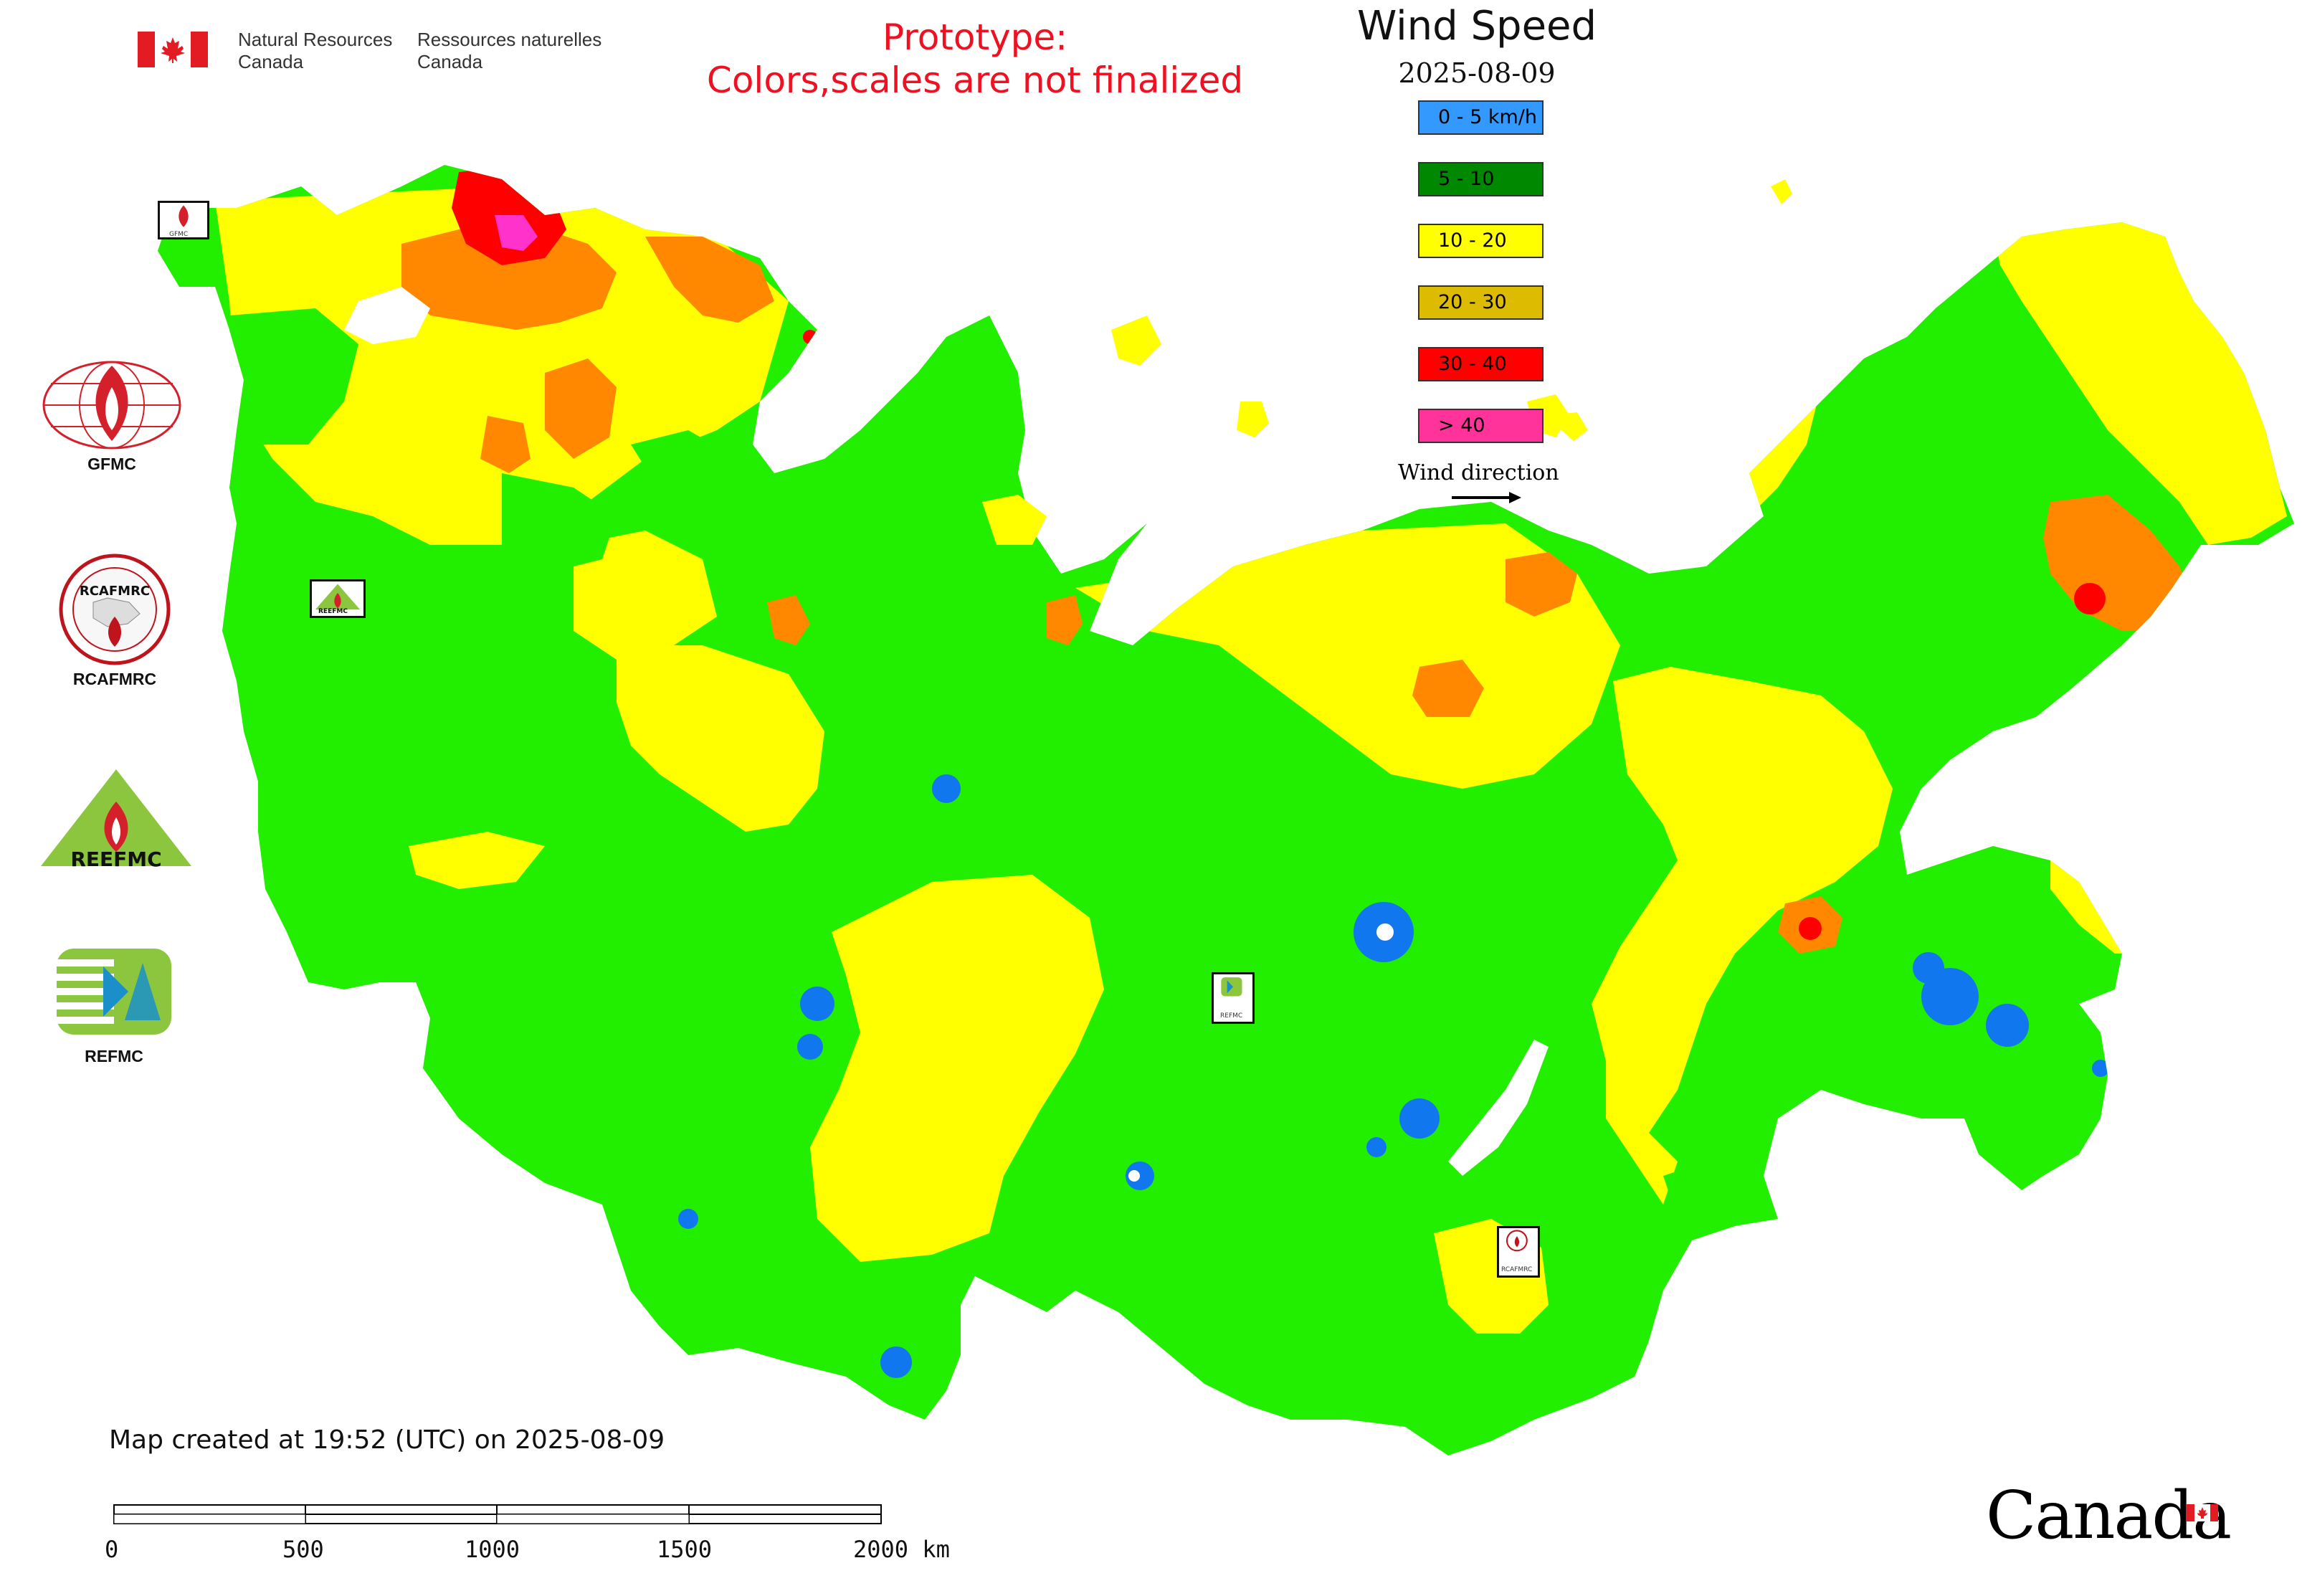 The image size is (2302, 1596). What do you see at coordinates (115, 859) in the screenshot?
I see `svg-text: REEFMC` at bounding box center [115, 859].